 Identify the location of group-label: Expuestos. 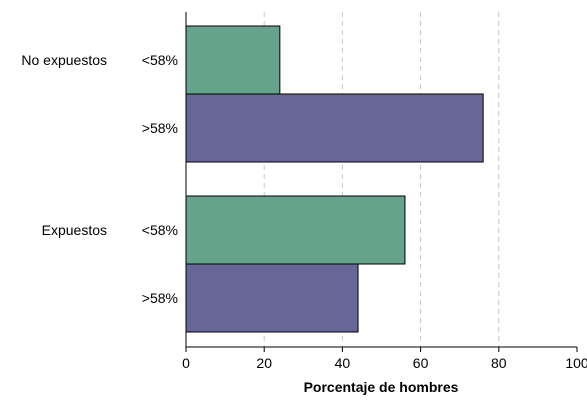
(74, 230).